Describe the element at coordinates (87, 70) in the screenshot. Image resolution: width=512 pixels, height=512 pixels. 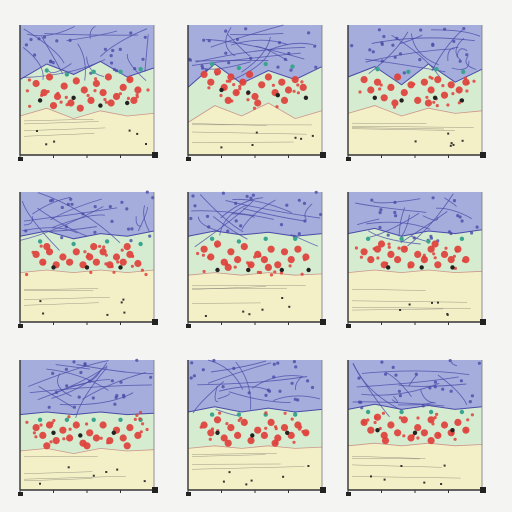
I see `boundary-upper-line` at that location.